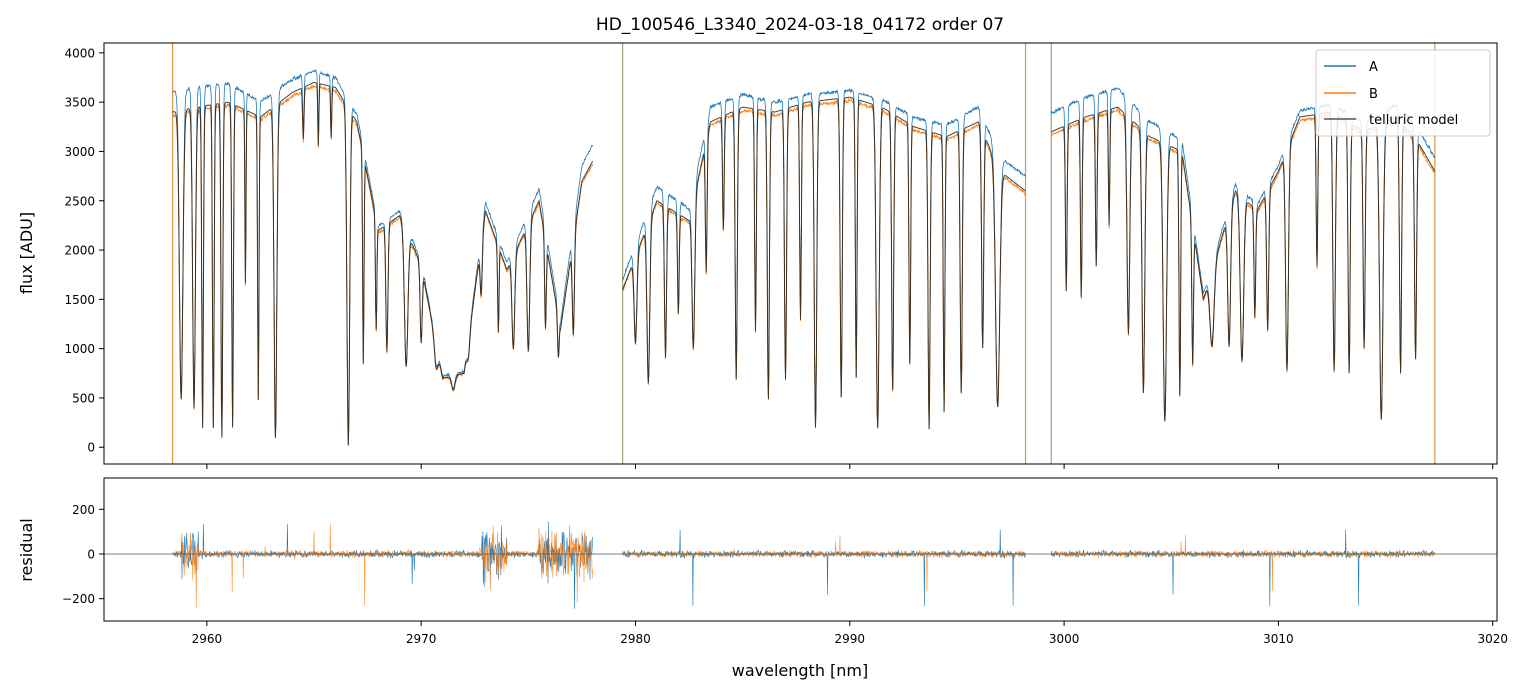  What do you see at coordinates (850, 639) in the screenshot?
I see `residual-x-tick-label: 2990` at bounding box center [850, 639].